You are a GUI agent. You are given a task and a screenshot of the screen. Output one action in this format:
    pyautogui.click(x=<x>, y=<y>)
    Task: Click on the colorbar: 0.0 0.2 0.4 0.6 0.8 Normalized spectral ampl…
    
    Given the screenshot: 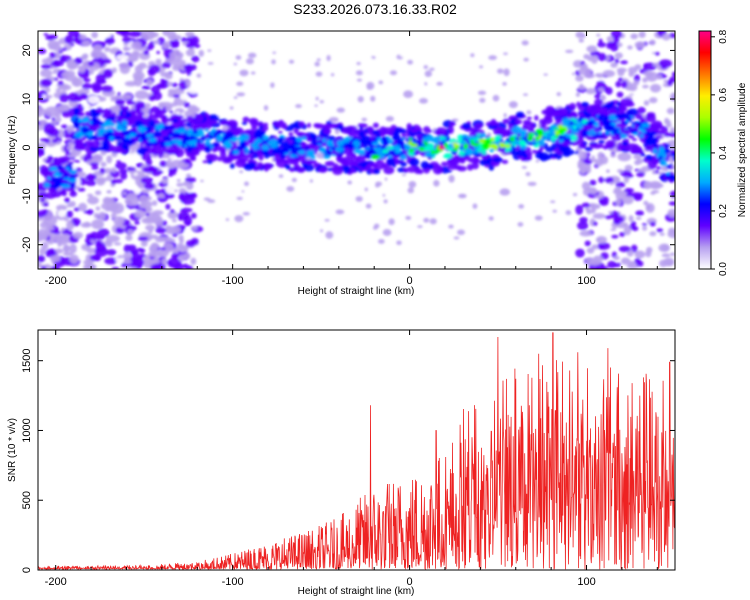 What is the action you would take?
    pyautogui.click(x=723, y=152)
    